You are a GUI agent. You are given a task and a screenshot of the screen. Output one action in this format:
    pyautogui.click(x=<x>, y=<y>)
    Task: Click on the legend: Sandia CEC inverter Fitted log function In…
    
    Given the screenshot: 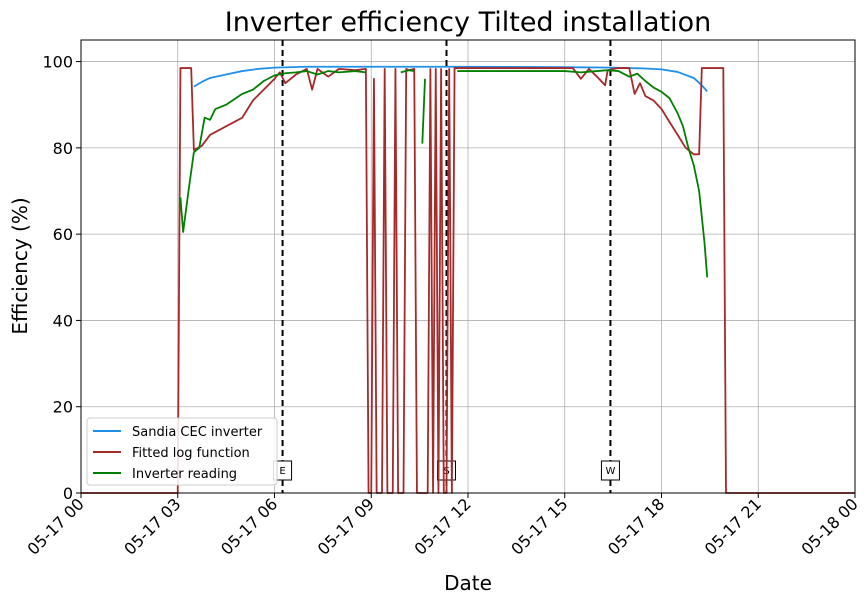 What is the action you would take?
    pyautogui.click(x=182, y=451)
    